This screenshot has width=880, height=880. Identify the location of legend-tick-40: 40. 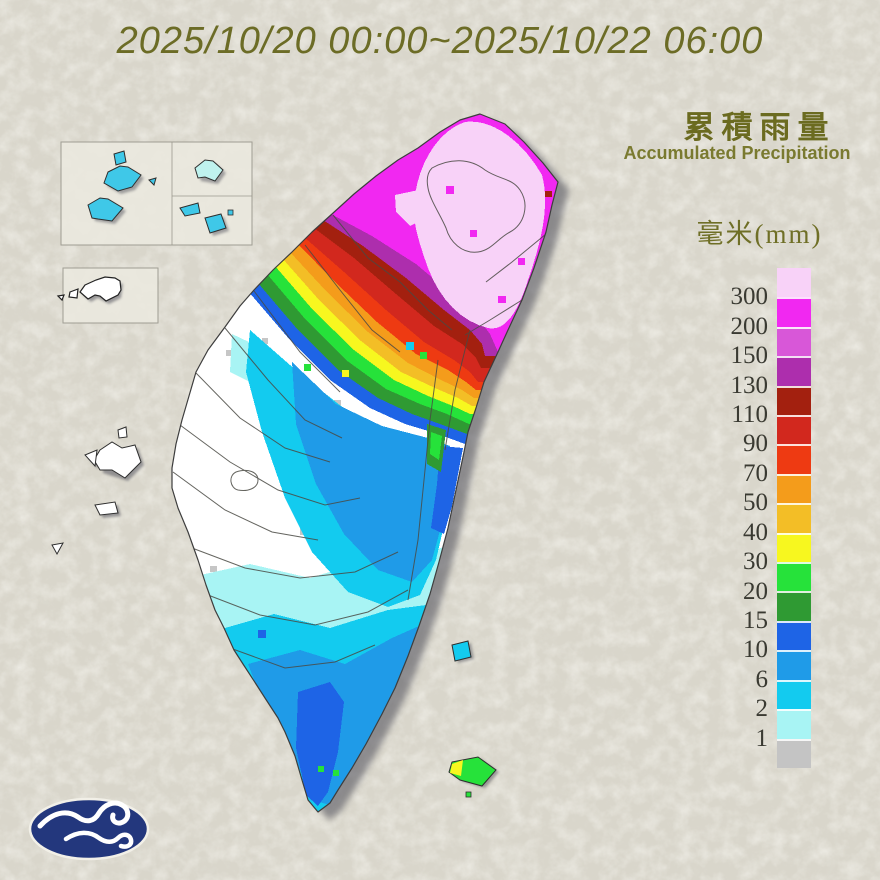
(755, 532).